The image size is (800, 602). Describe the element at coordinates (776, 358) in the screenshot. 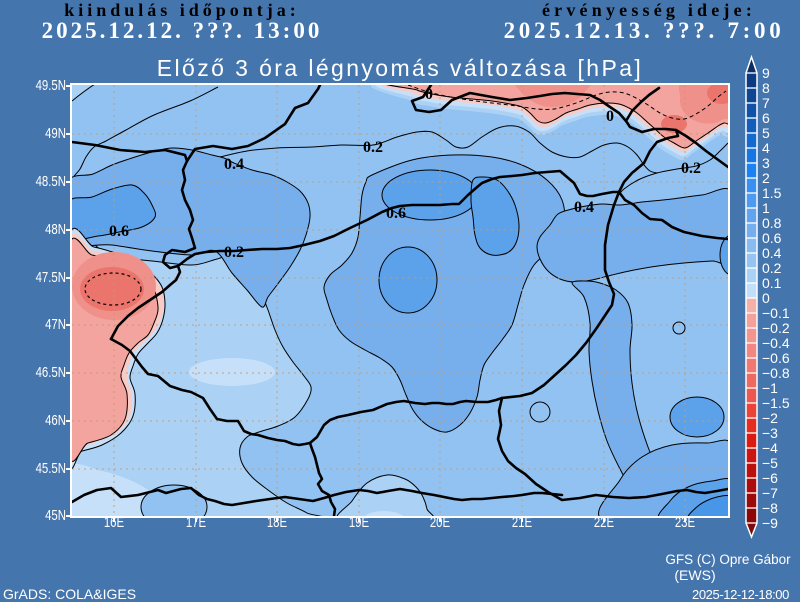

I see `svg-text: −0.6` at that location.